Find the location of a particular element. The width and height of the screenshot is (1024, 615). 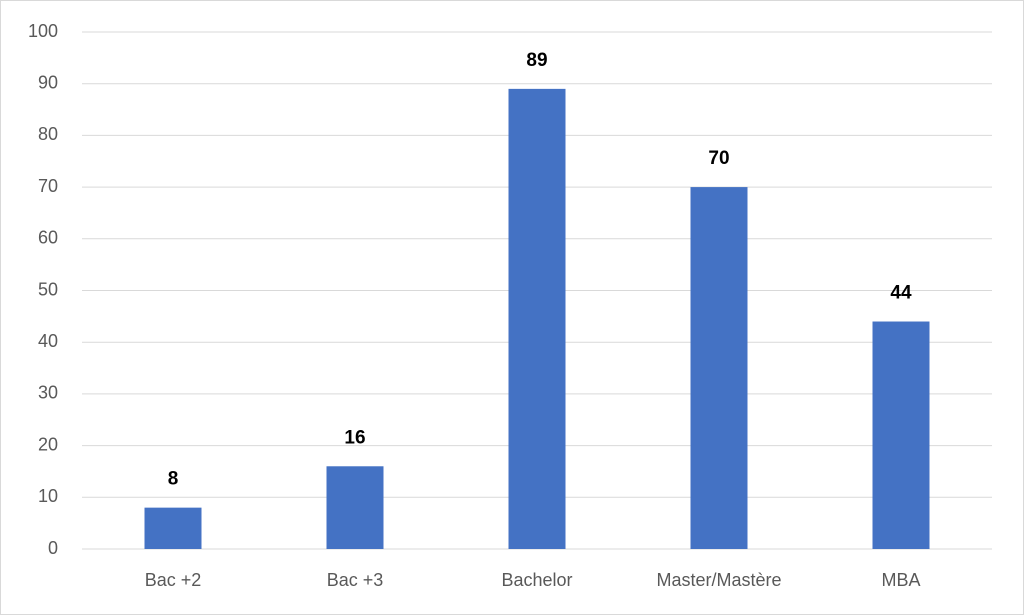

value-label: 16 is located at coordinates (354, 437).